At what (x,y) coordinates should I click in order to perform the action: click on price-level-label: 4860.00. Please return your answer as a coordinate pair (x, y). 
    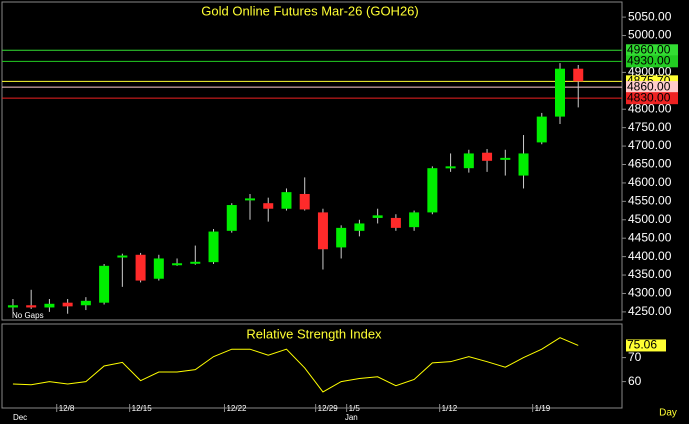
    Looking at the image, I should click on (649, 86).